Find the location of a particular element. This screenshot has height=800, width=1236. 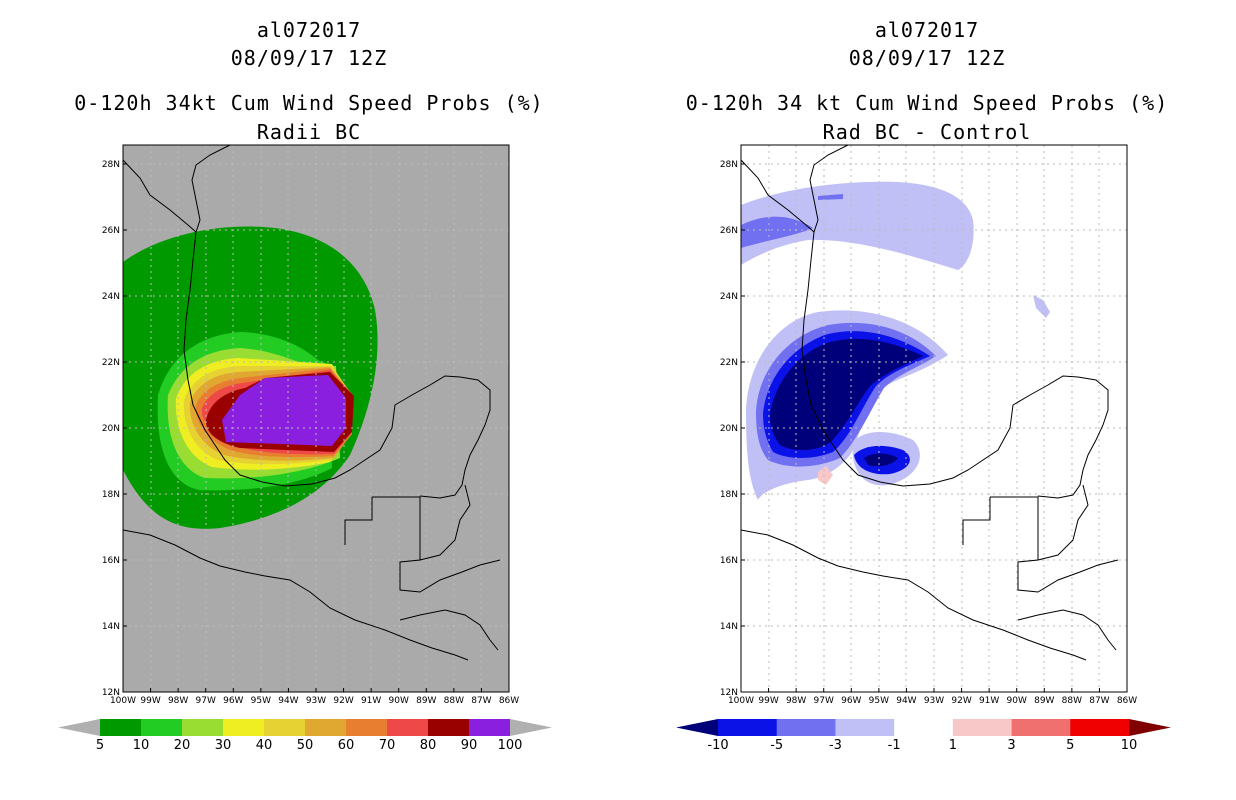

colorbar-label: 1 is located at coordinates (953, 745).